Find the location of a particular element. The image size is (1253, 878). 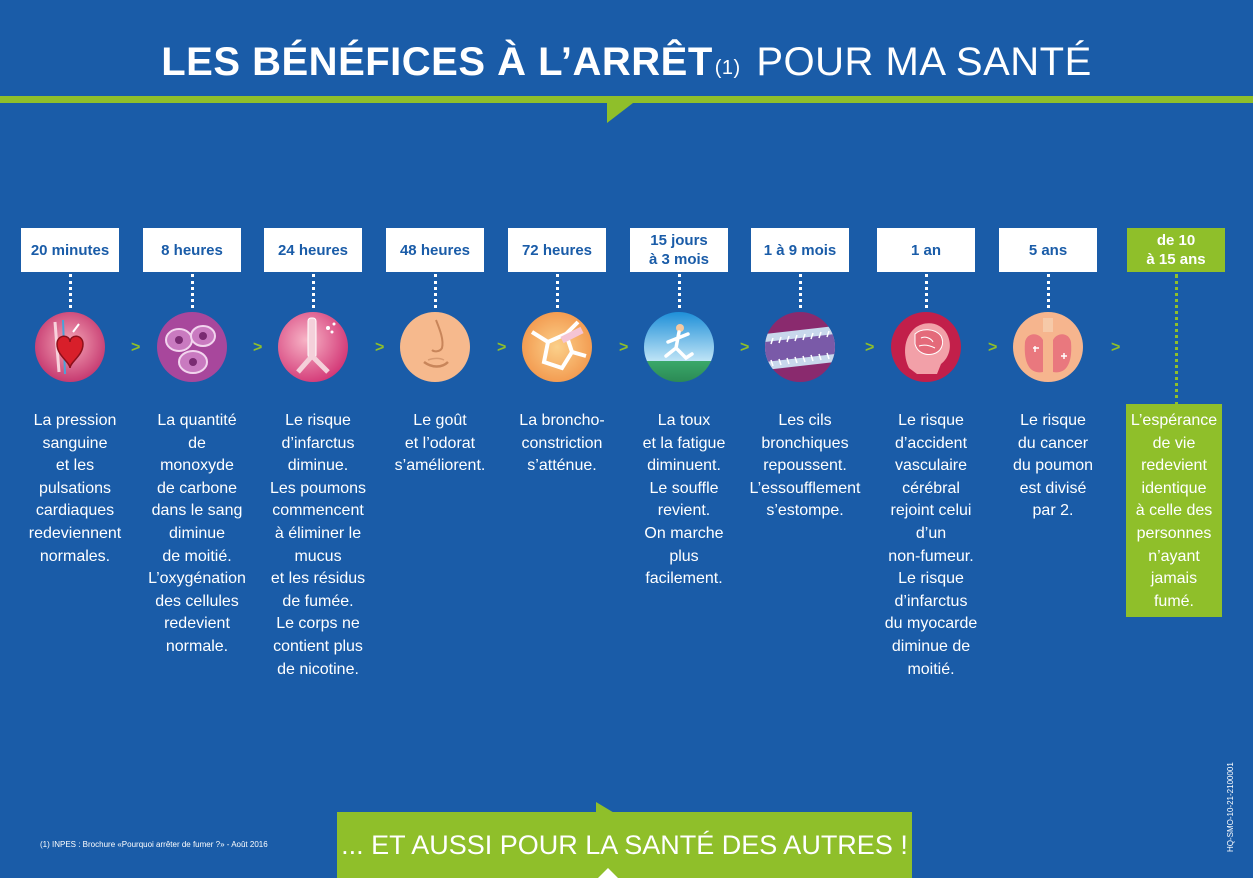

bottom-banner: ... ET AUSSI POUR LA SANTÉ DES AUTRES ! is located at coordinates (624, 845).